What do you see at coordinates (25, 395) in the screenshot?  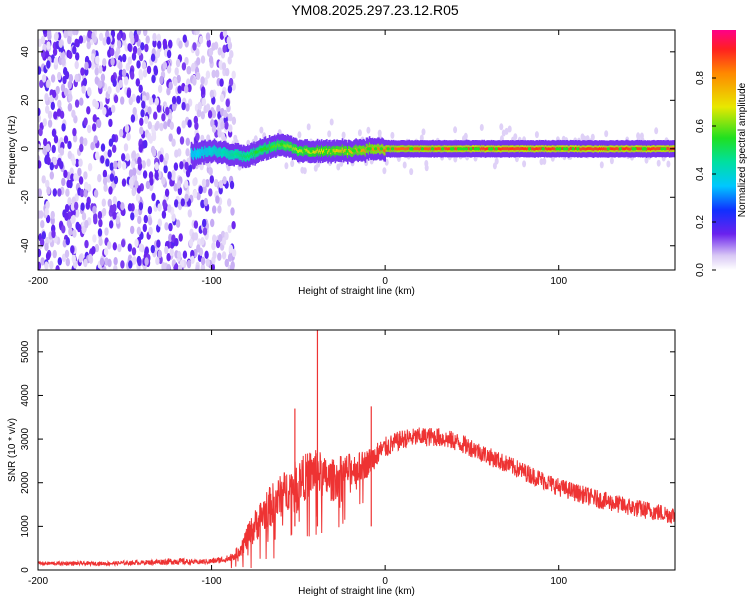 I see `y-tick-label: 4000` at bounding box center [25, 395].